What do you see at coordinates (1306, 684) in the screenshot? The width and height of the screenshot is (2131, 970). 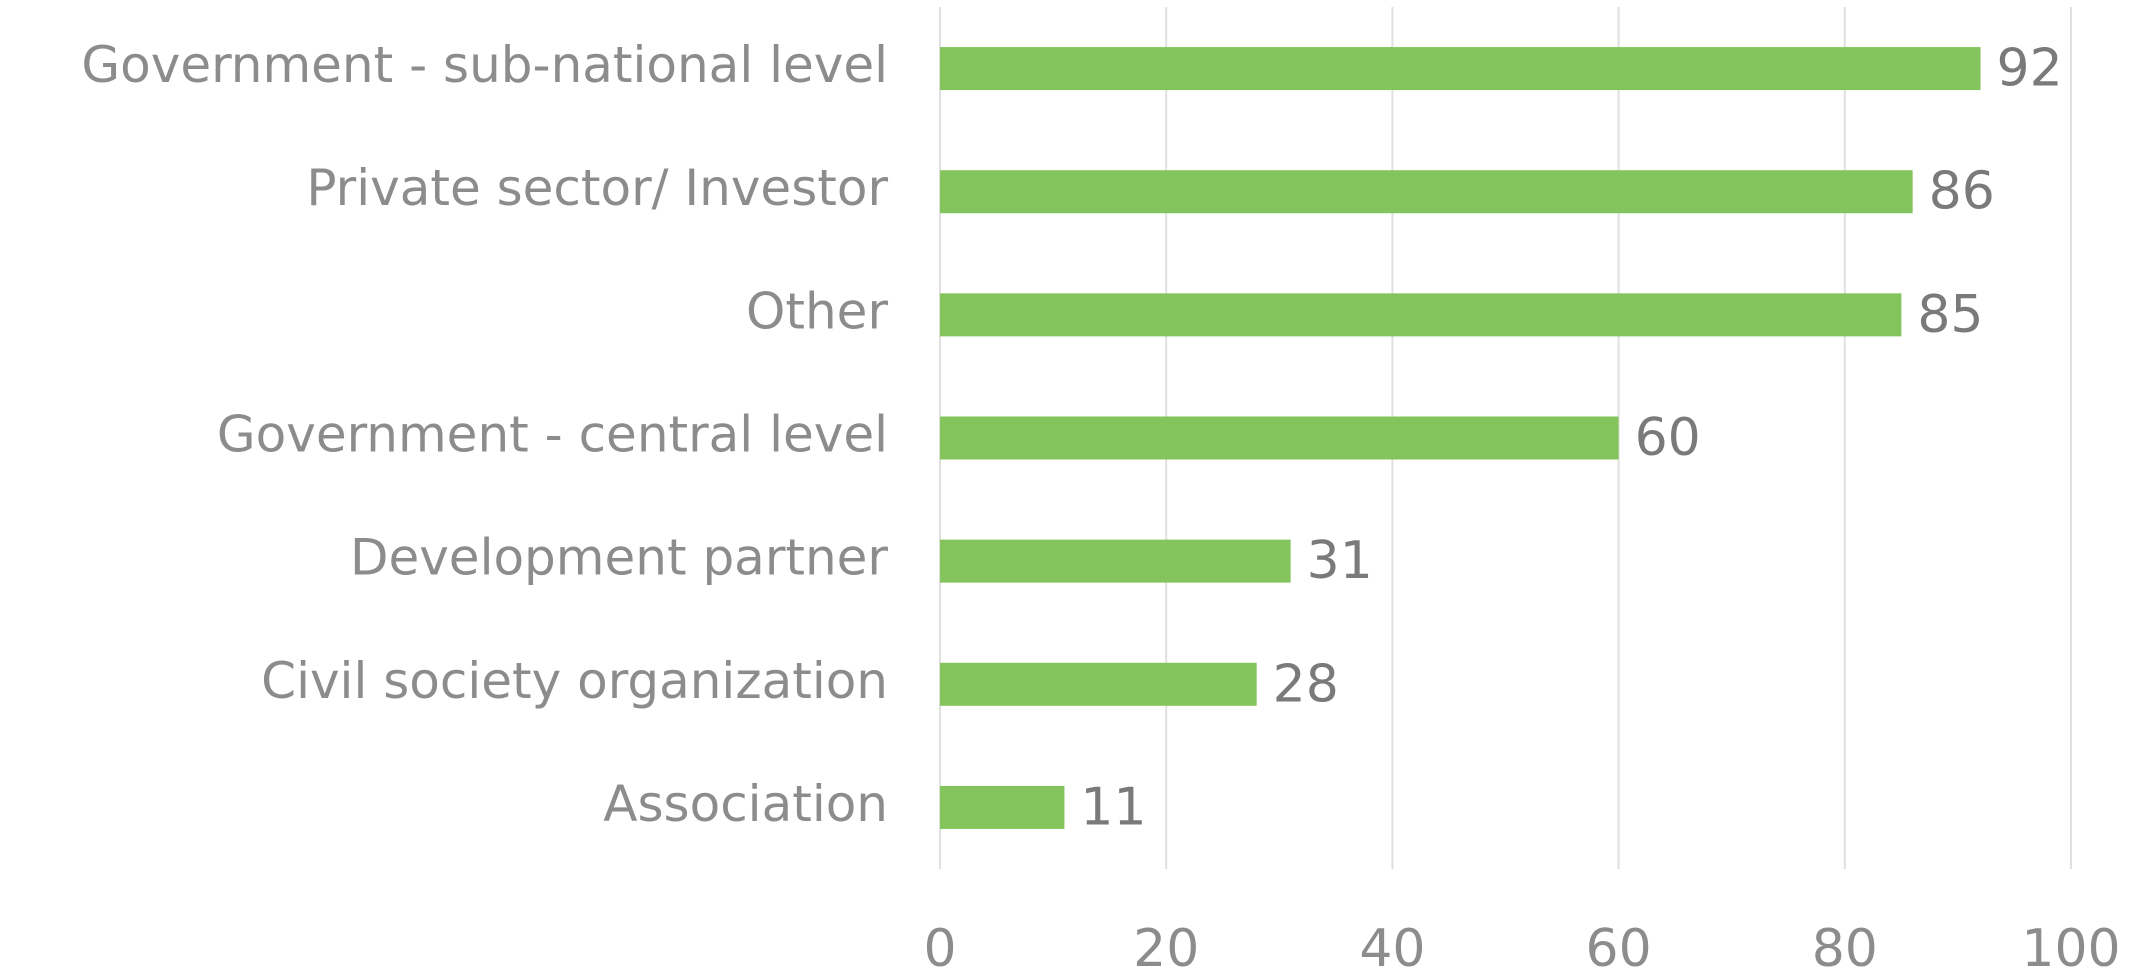 I see `value-label: 28` at bounding box center [1306, 684].